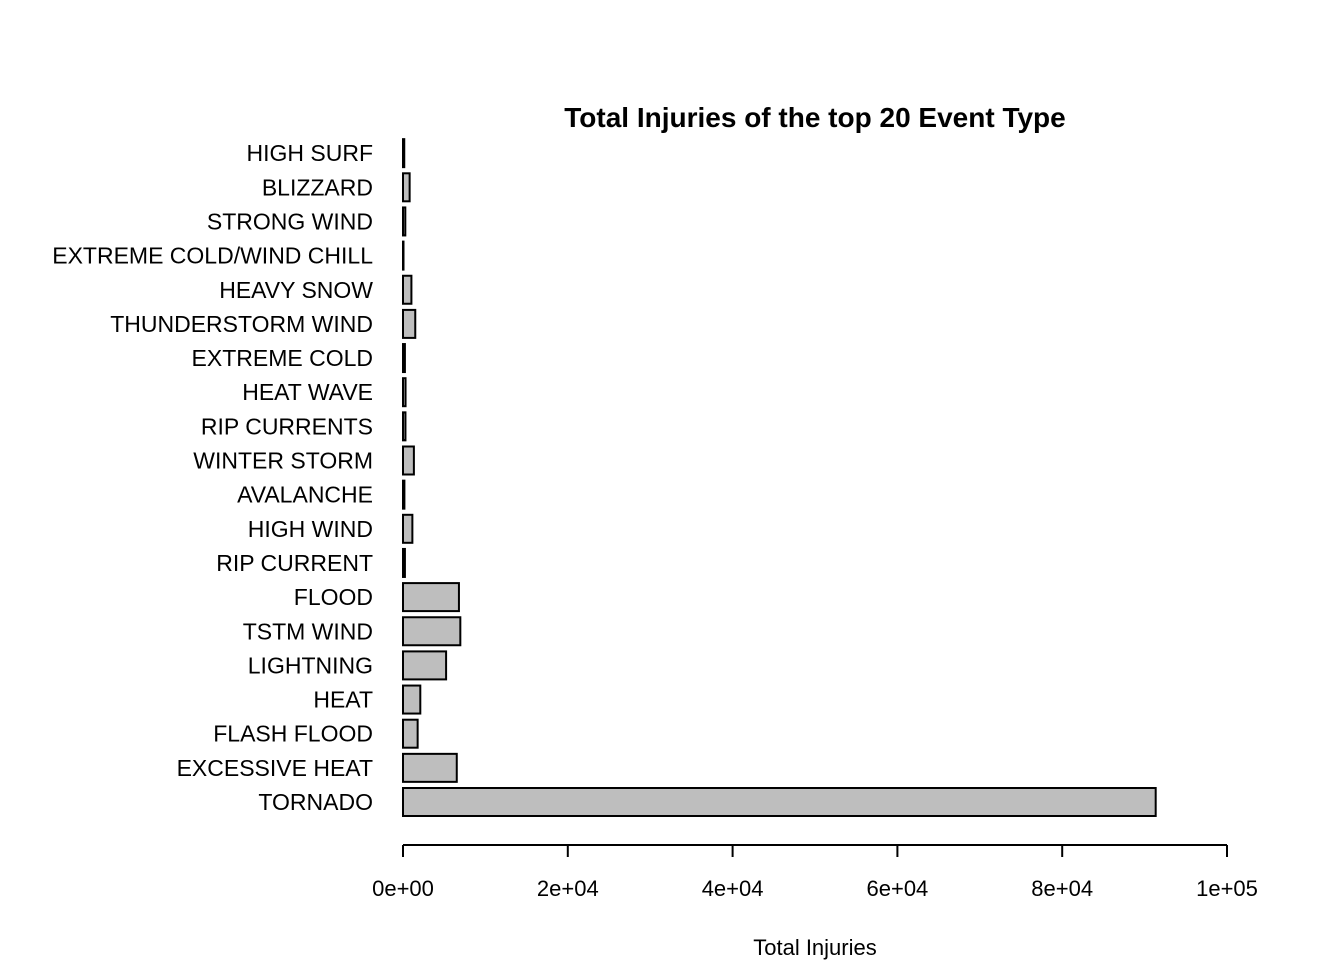 The image size is (1344, 960). I want to click on bar-flood, so click(431, 597).